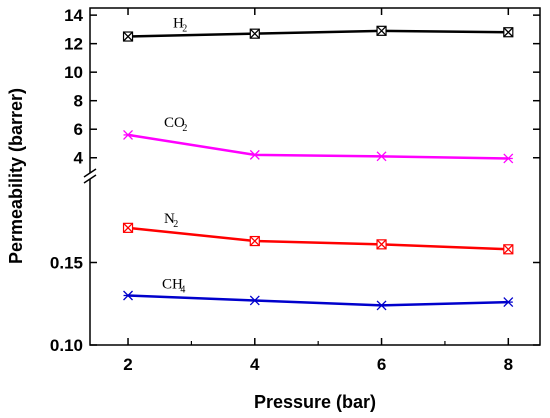  I want to click on series-label-subscript: 4, so click(182, 290).